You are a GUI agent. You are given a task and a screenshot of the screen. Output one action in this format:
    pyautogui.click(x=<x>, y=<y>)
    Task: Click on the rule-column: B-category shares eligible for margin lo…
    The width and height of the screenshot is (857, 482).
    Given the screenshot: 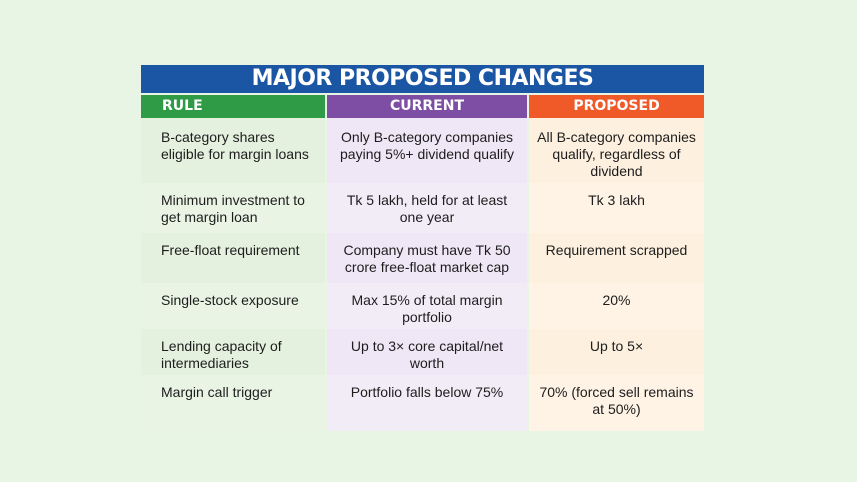 What is the action you would take?
    pyautogui.click(x=233, y=274)
    